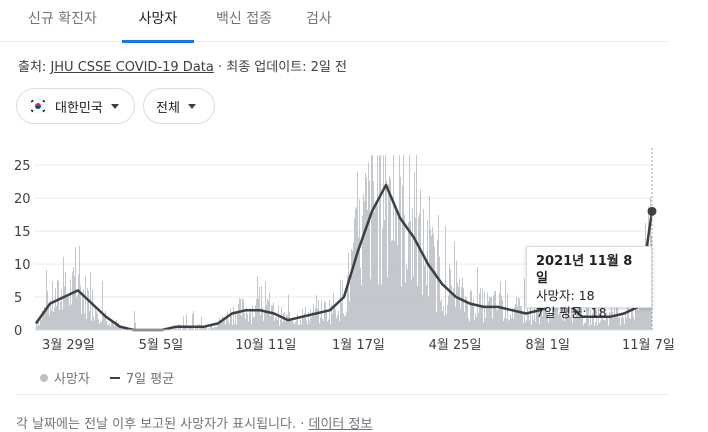 The height and width of the screenshot is (432, 708). Describe the element at coordinates (179, 106) in the screenshot. I see `scope-selector: 전체` at that location.